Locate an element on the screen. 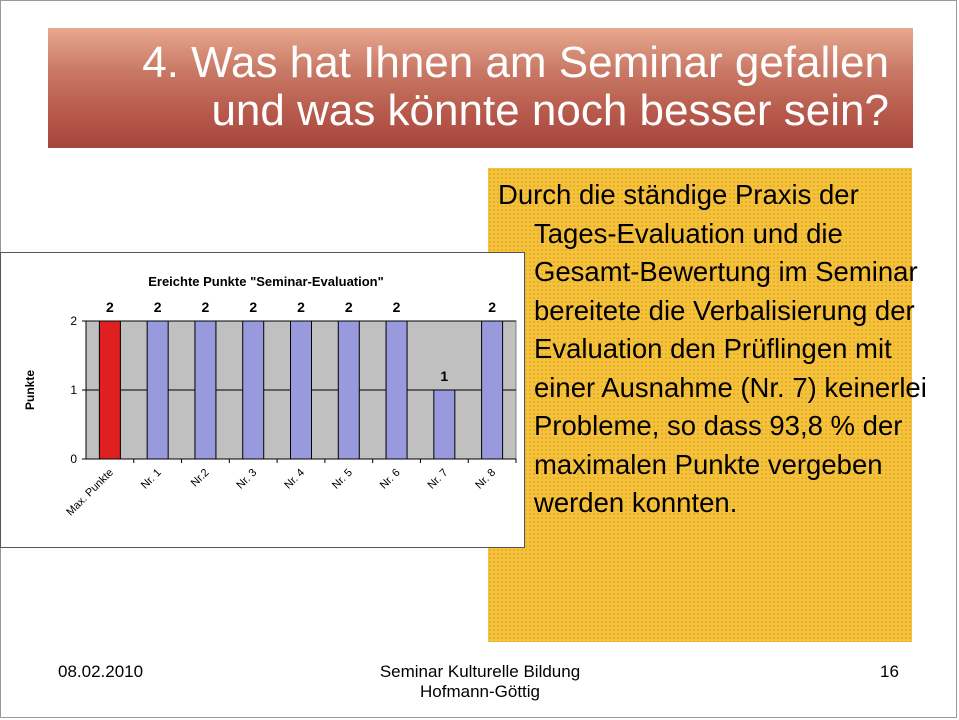 The height and width of the screenshot is (720, 959). data-label-1: 2 is located at coordinates (110, 307).